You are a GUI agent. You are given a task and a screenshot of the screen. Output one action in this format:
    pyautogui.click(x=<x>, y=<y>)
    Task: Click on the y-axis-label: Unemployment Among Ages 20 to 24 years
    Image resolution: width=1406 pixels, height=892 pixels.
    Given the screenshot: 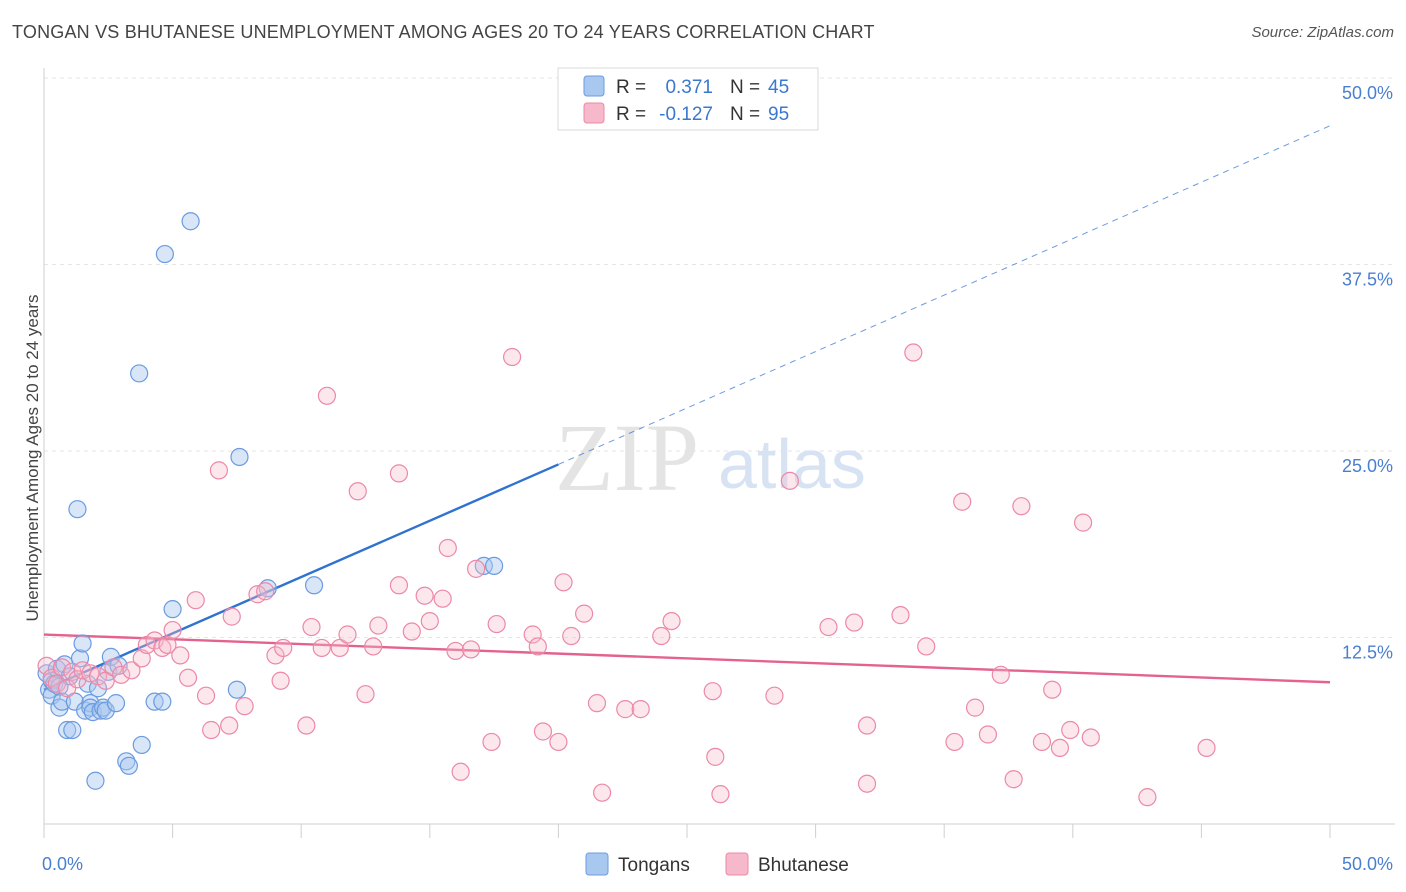 What is the action you would take?
    pyautogui.click(x=32, y=458)
    